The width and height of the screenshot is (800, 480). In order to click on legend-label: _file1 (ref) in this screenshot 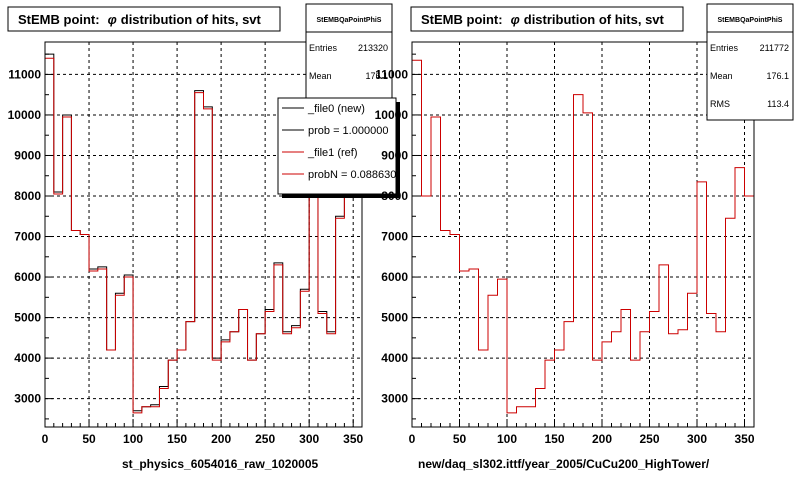, I will do `click(332, 153)`.